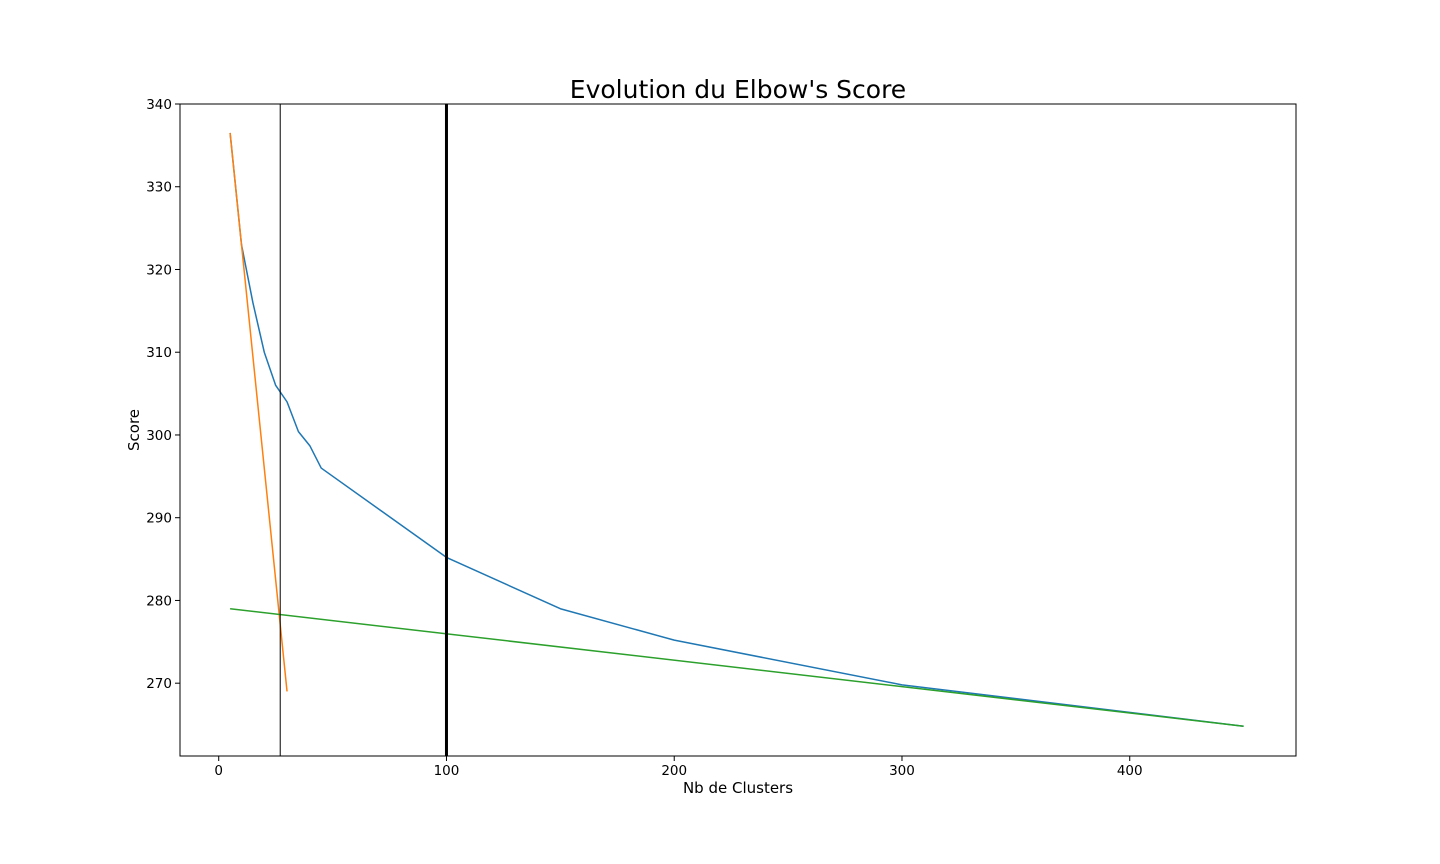 The image size is (1440, 864). I want to click on x-tick-label: 0, so click(218, 771).